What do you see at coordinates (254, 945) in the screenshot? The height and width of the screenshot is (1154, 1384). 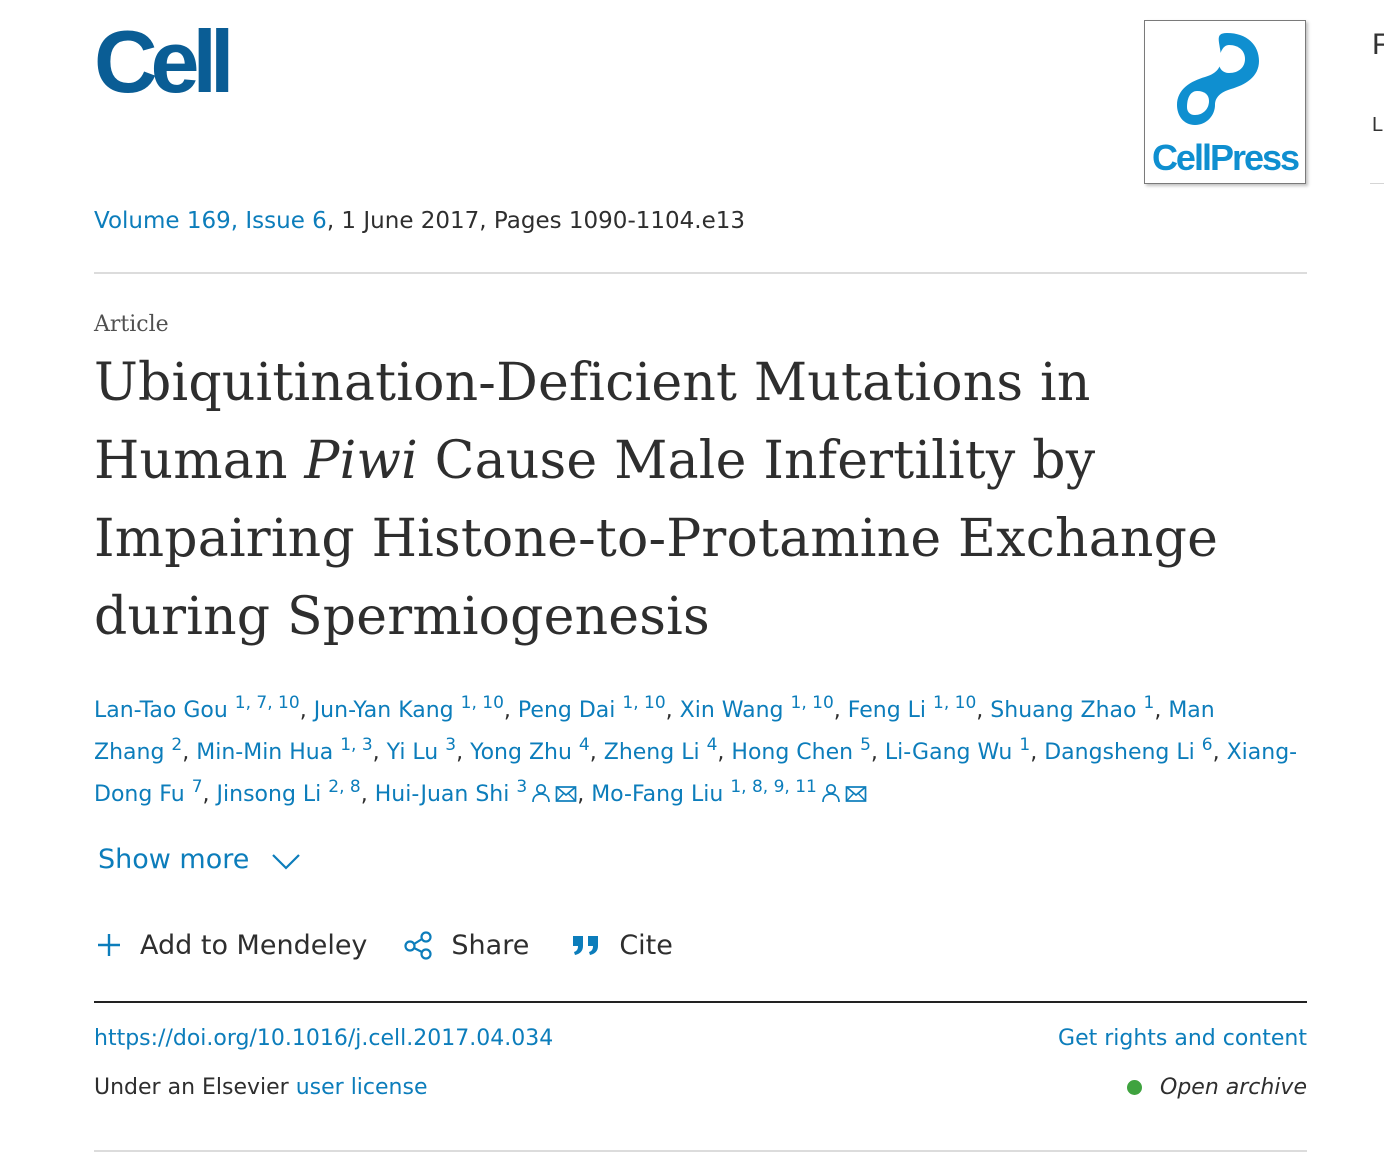 I see `add-to-mendeley-label: Add to Mendeley` at bounding box center [254, 945].